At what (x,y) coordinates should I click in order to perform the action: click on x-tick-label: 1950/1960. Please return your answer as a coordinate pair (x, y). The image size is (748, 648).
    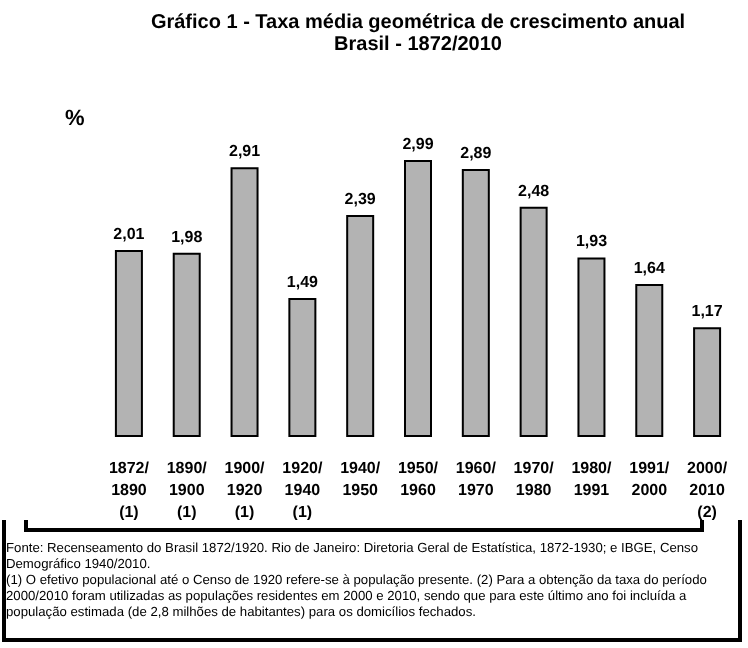
    Looking at the image, I should click on (418, 479).